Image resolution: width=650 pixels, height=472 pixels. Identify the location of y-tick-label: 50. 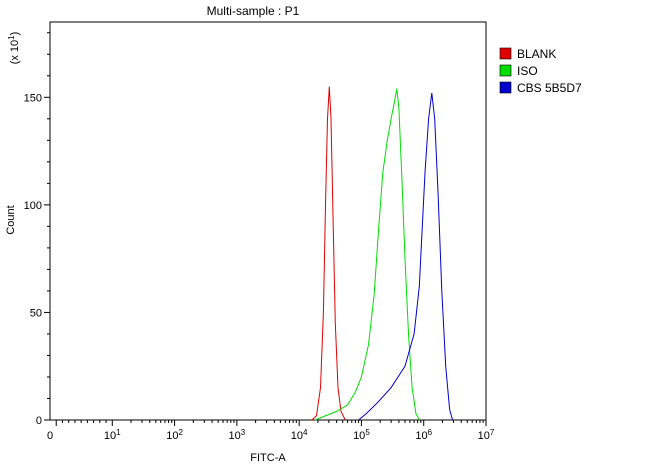
(36, 313).